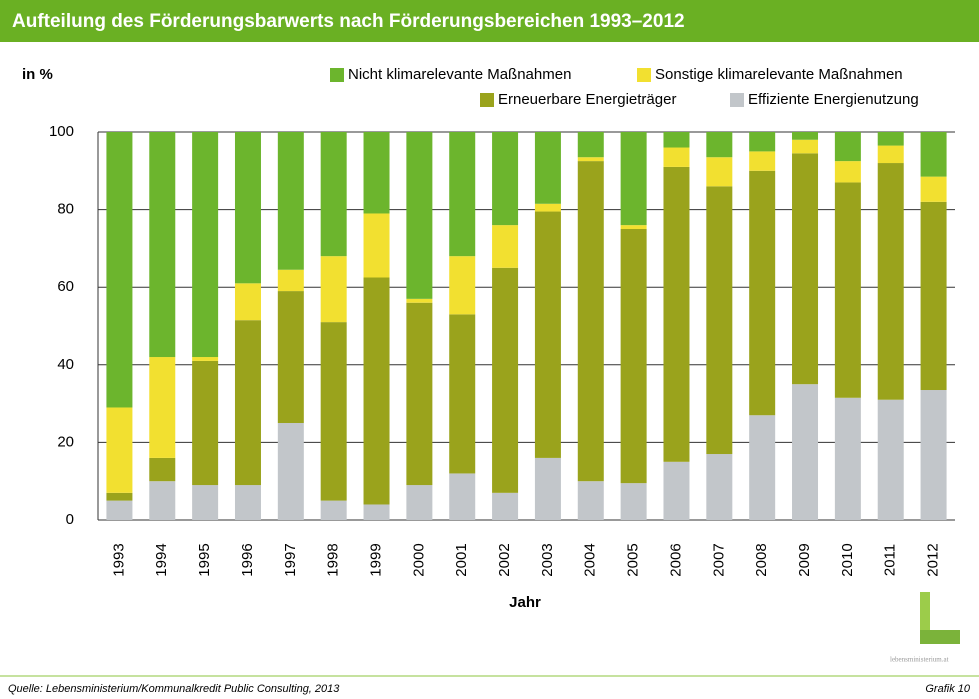 Image resolution: width=979 pixels, height=699 pixels. Describe the element at coordinates (718, 559) in the screenshot. I see `x-tick-label: 2007` at that location.